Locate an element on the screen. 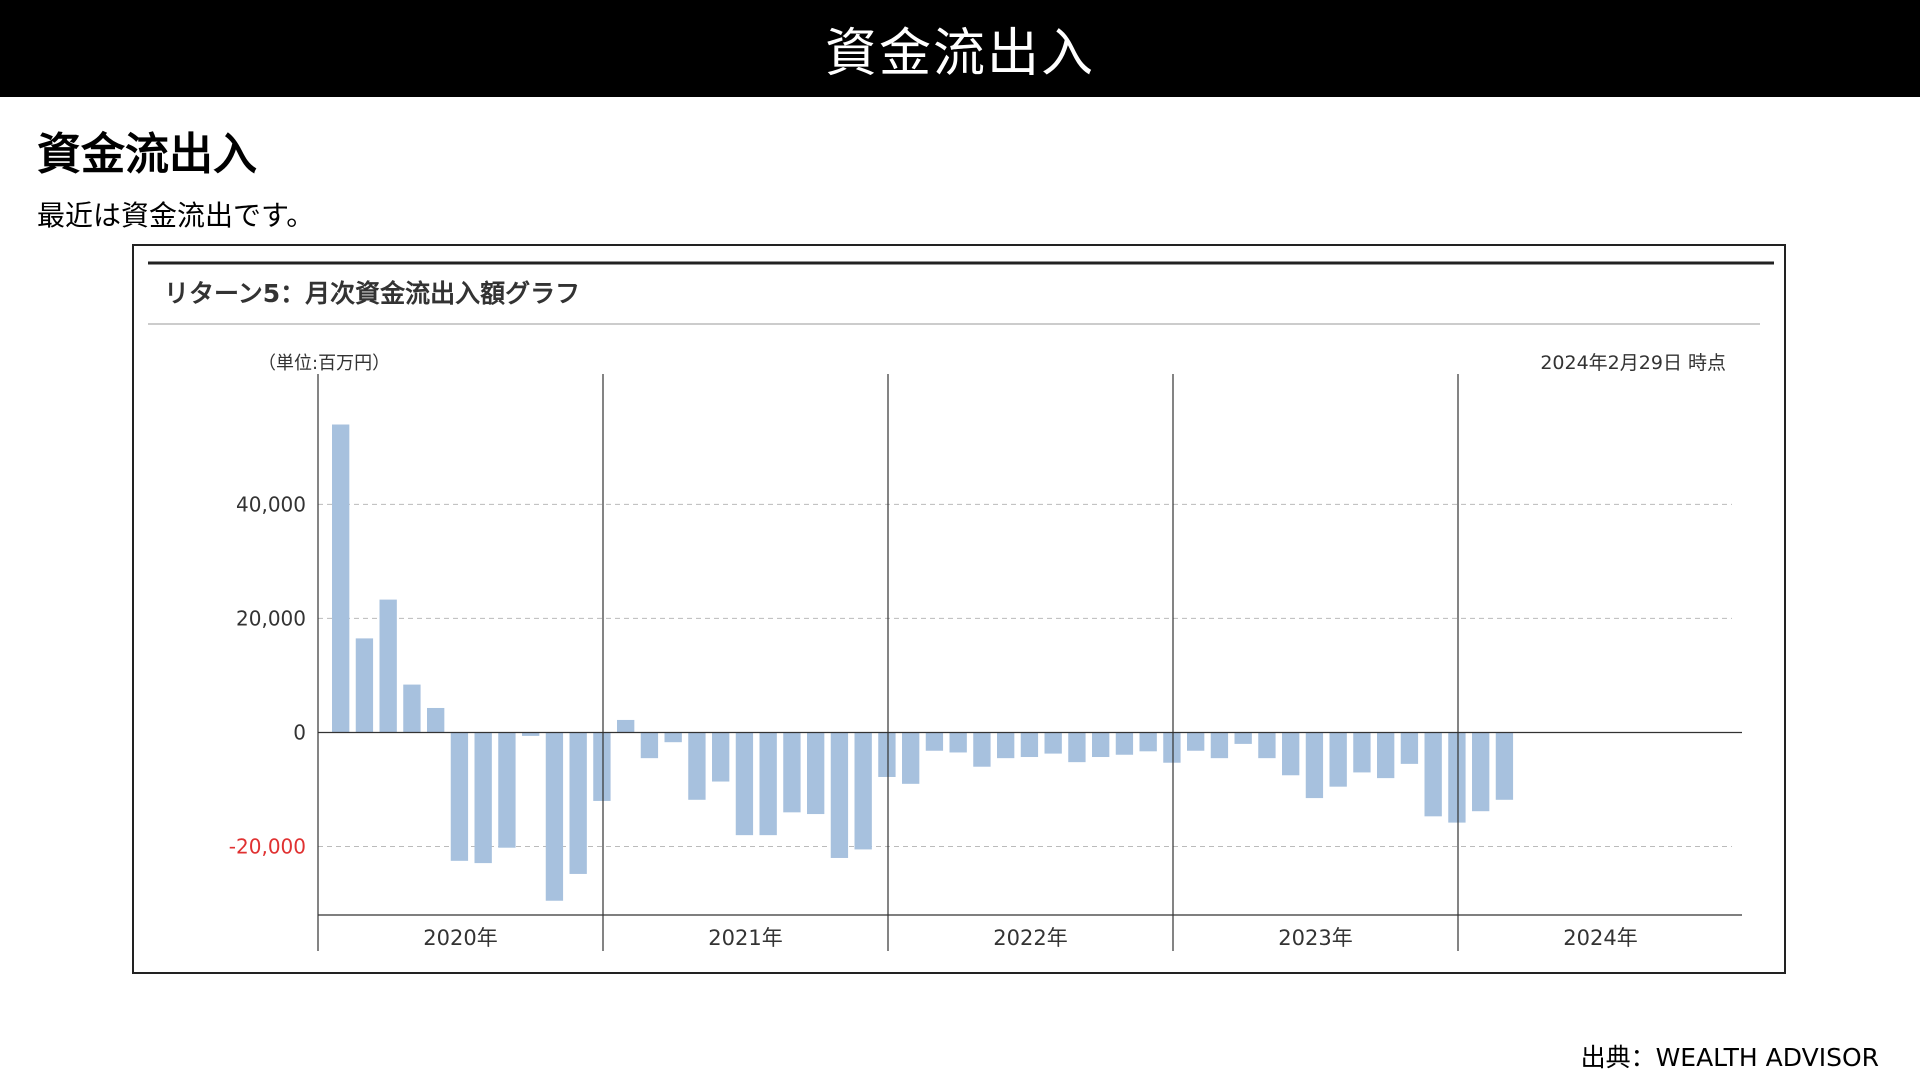 This screenshot has width=1920, height=1080. x-year-label: 2024年 is located at coordinates (1600, 938).